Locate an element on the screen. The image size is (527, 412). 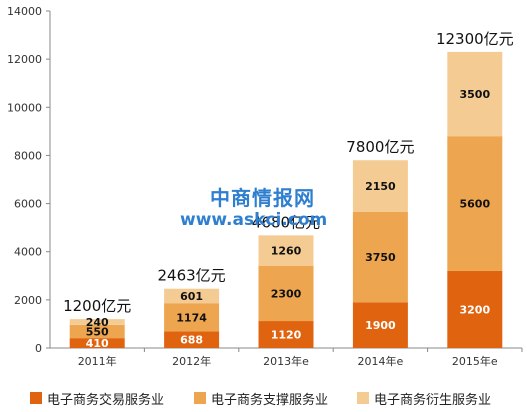
x-tick-label: 2012年 is located at coordinates (191, 361).